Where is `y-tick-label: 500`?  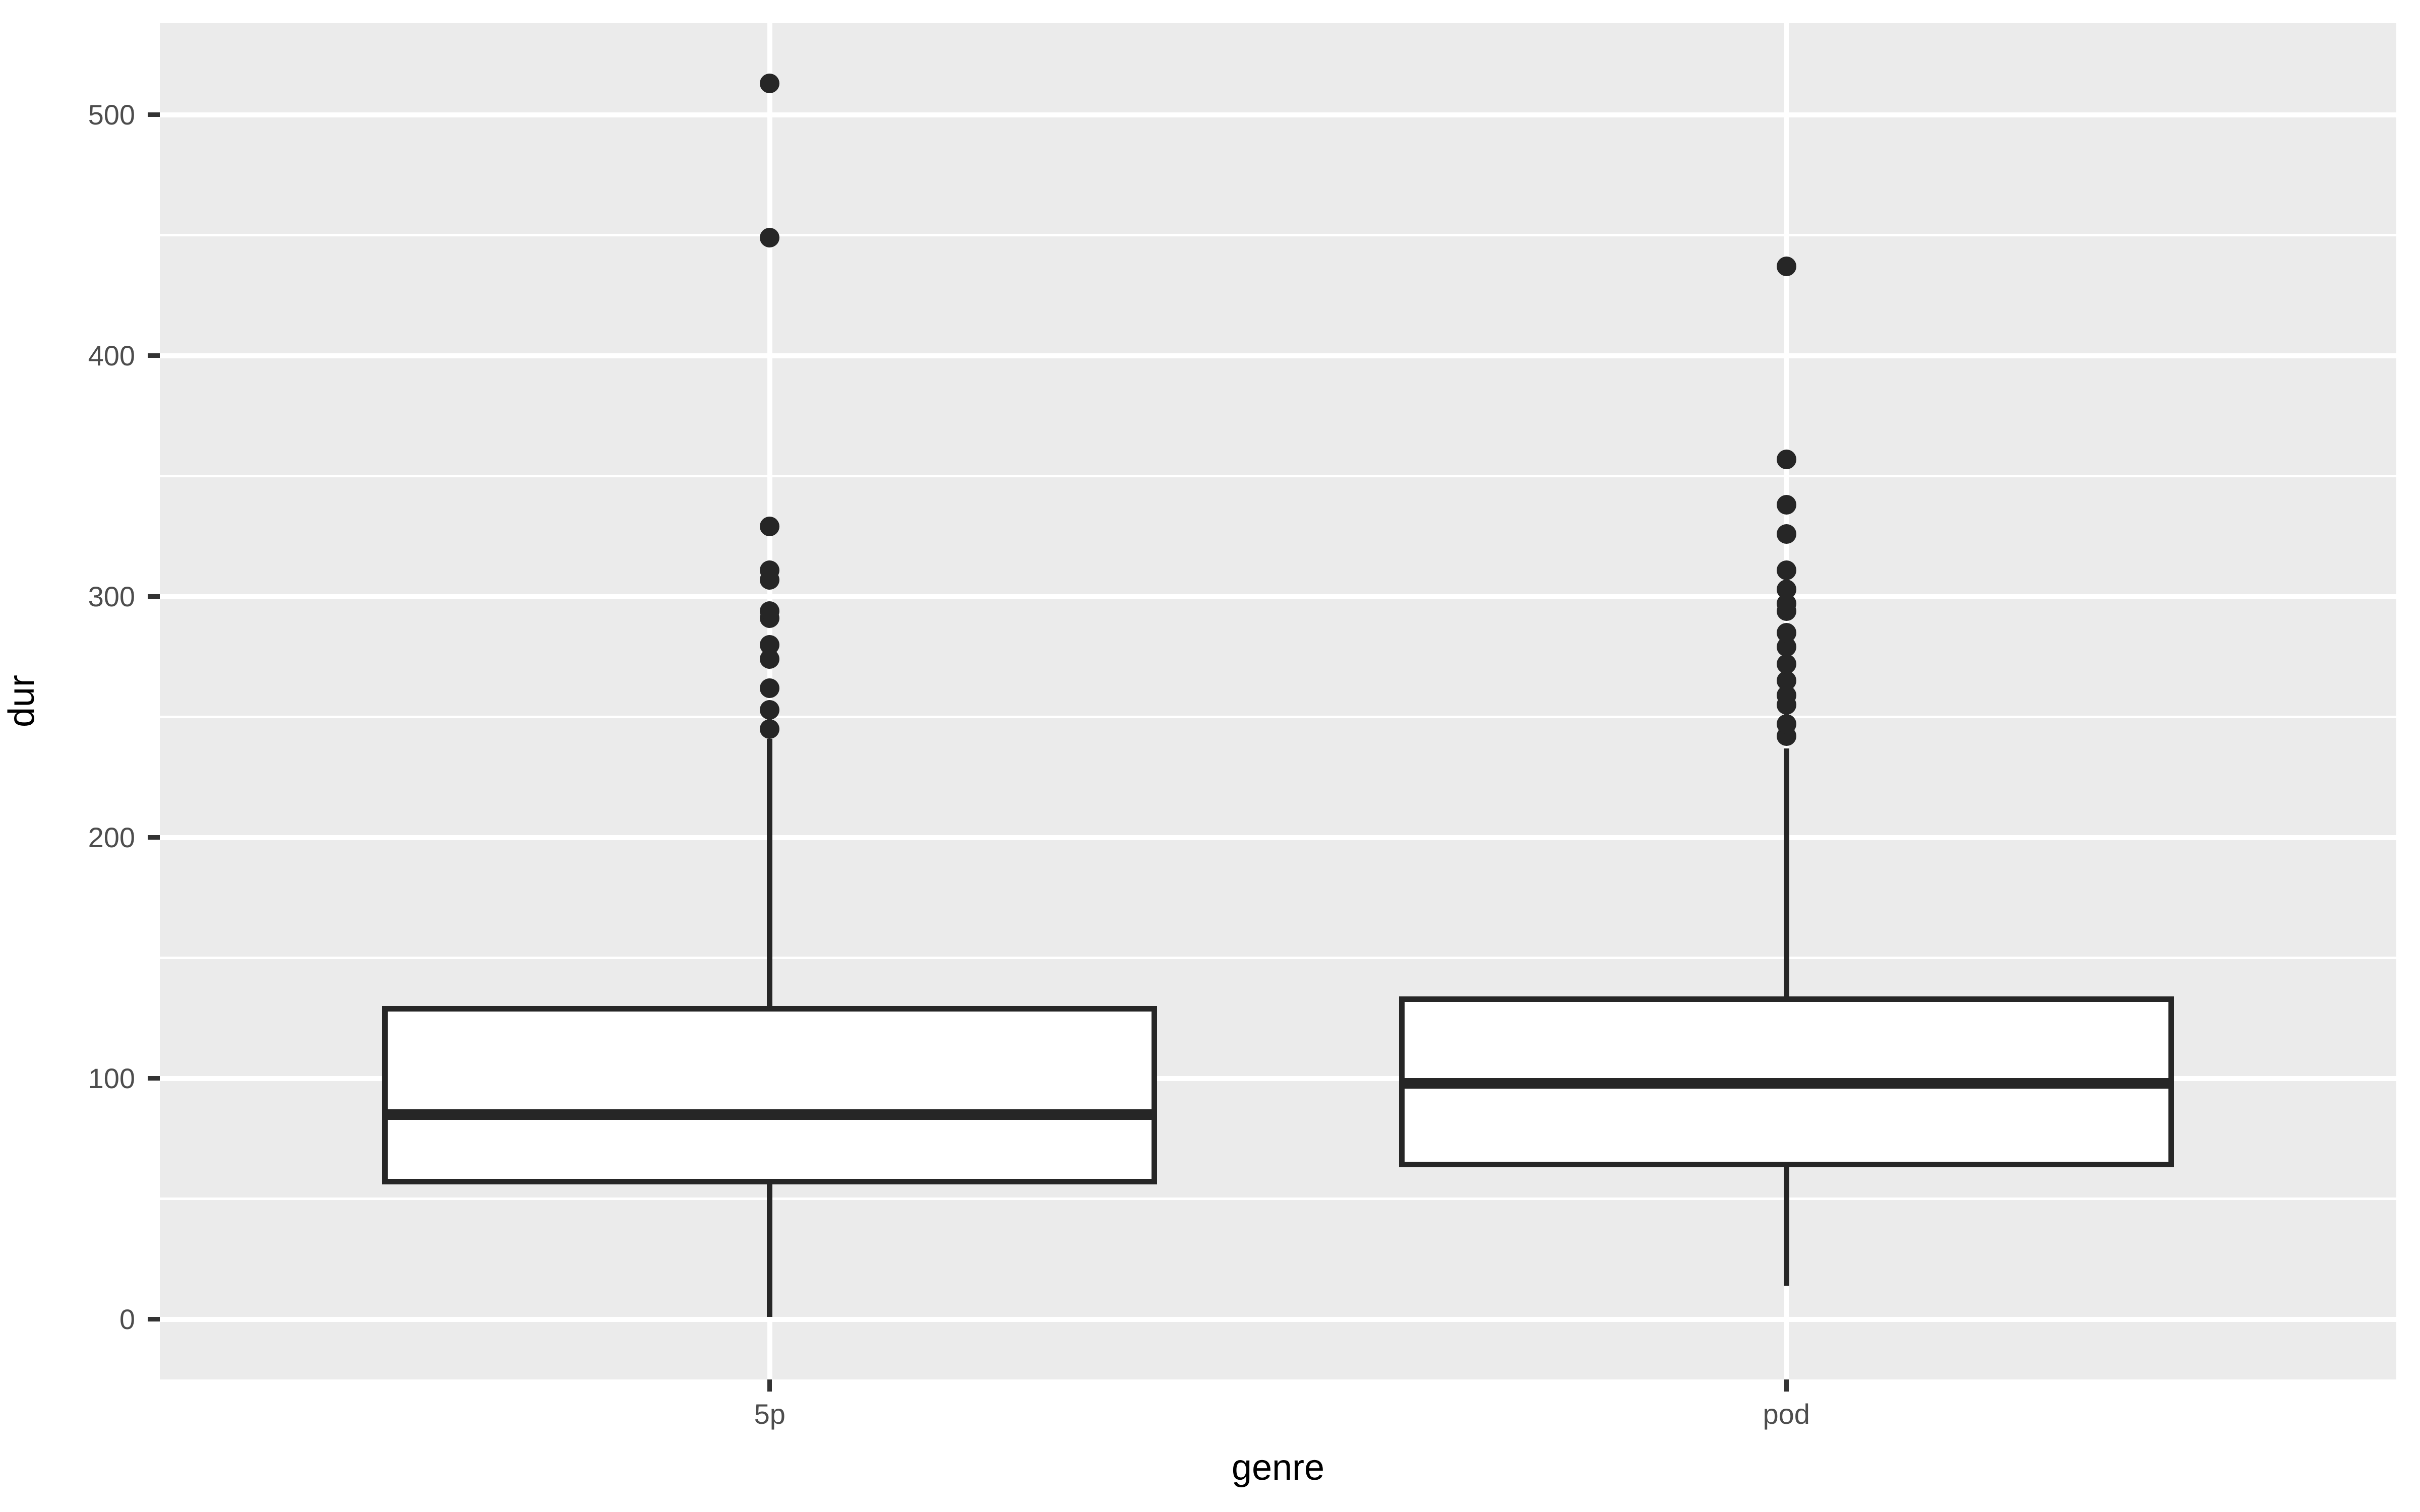
y-tick-label: 500 is located at coordinates (111, 115).